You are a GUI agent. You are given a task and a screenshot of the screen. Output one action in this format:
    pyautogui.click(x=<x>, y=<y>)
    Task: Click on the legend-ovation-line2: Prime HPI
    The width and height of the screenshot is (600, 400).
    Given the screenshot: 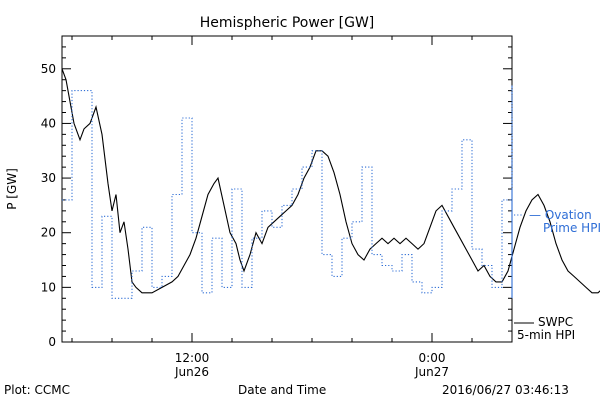 What is the action you would take?
    pyautogui.click(x=571, y=228)
    